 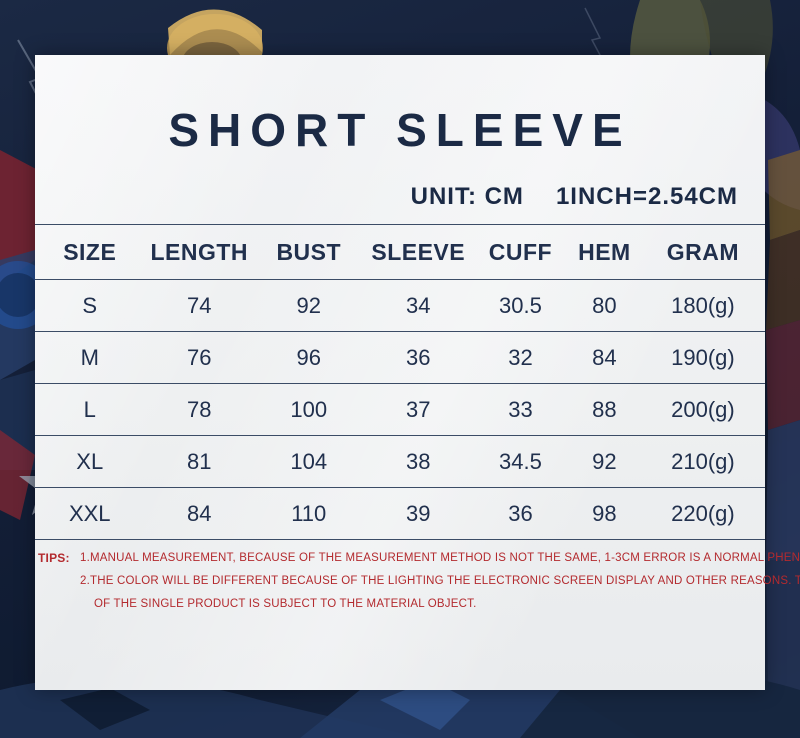 What do you see at coordinates (90, 461) in the screenshot?
I see `cell-size: XL` at bounding box center [90, 461].